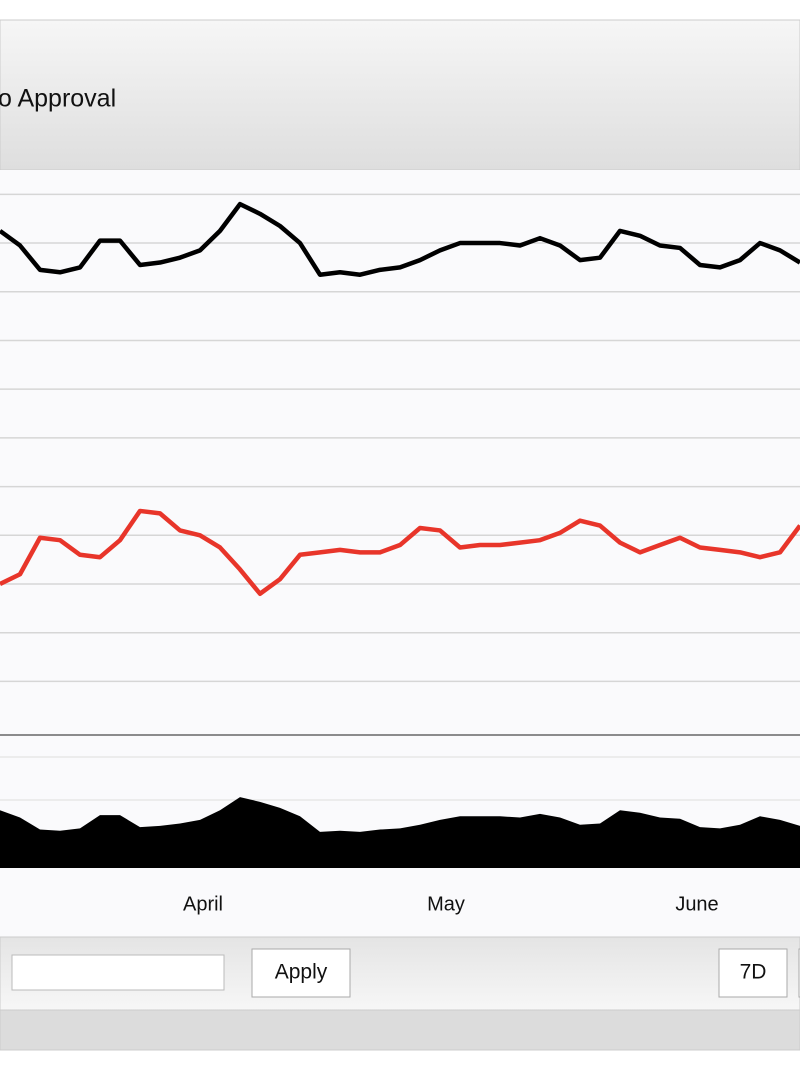 Image resolution: width=800 pixels, height=1067 pixels. What do you see at coordinates (400, 95) in the screenshot?
I see `header-bar` at bounding box center [400, 95].